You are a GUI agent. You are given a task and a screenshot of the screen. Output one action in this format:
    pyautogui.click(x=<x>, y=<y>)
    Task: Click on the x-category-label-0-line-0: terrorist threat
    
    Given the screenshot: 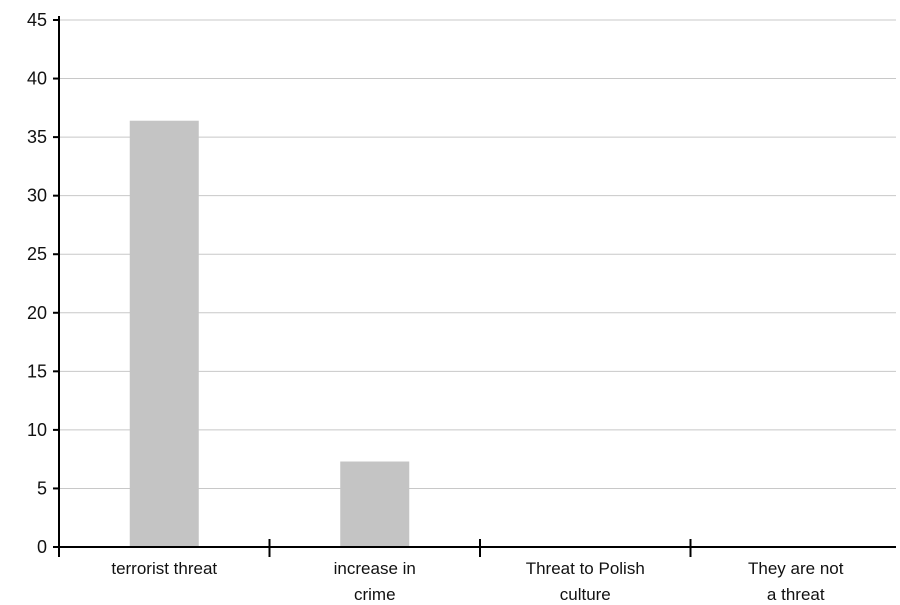 What is the action you would take?
    pyautogui.click(x=164, y=568)
    